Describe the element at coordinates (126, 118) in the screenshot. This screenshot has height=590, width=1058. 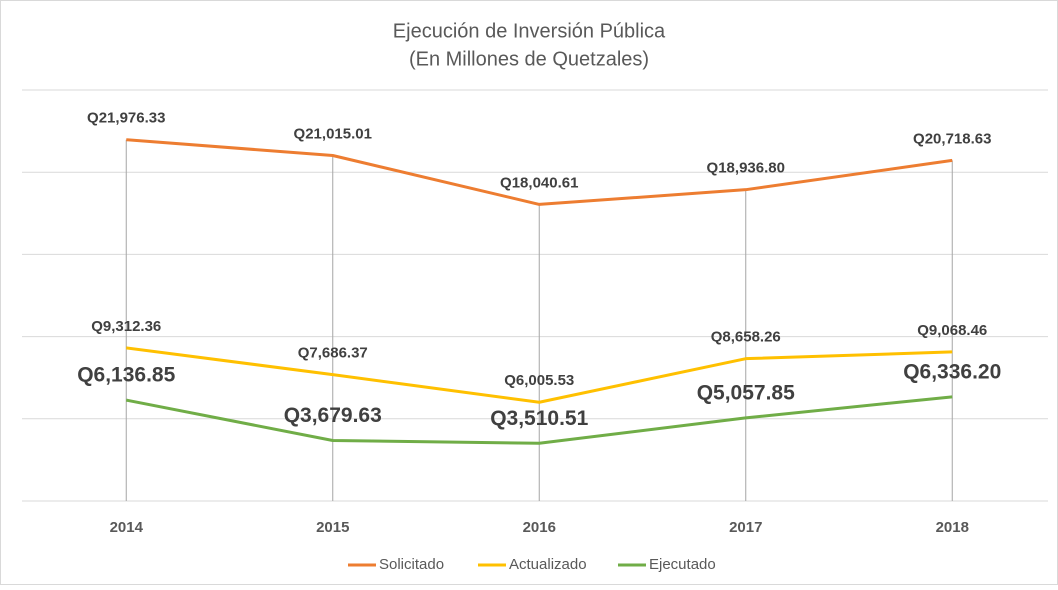
I see `data-label: Q21,976.33` at that location.